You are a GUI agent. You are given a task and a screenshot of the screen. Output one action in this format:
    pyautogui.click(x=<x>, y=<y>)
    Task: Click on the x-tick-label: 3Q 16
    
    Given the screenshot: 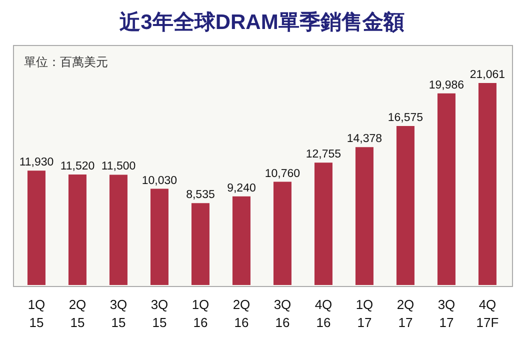 What is the action you would take?
    pyautogui.click(x=283, y=313)
    